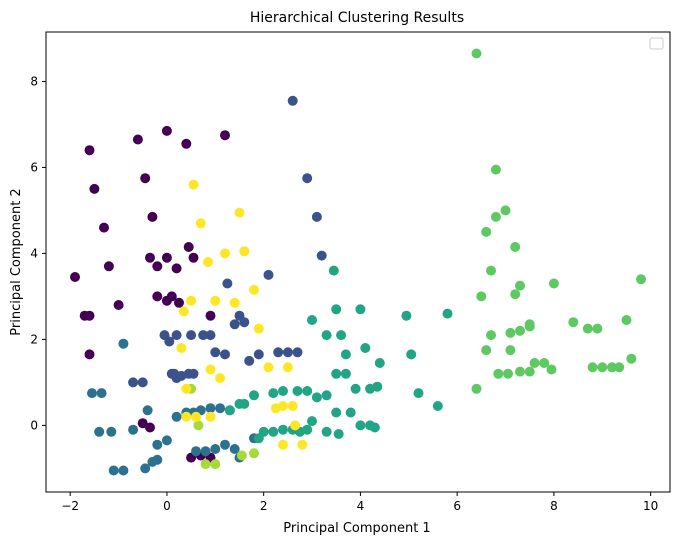  Describe the element at coordinates (70, 506) in the screenshot. I see `x-tick-label: −2` at that location.